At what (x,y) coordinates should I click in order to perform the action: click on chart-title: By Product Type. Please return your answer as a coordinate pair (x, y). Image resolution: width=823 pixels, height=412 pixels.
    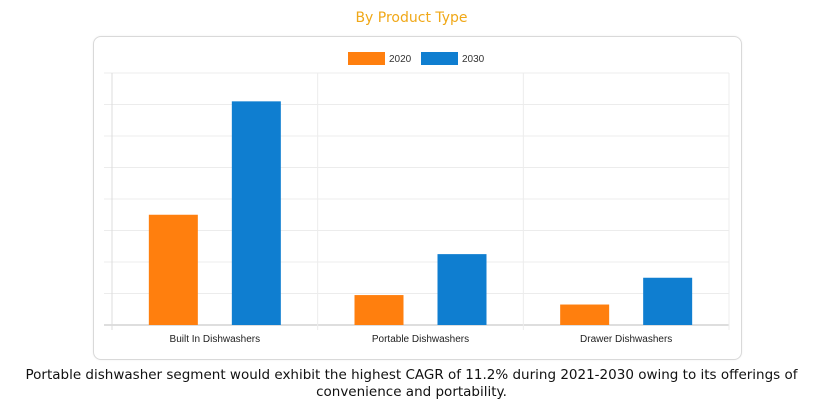
    Looking at the image, I should click on (411, 18).